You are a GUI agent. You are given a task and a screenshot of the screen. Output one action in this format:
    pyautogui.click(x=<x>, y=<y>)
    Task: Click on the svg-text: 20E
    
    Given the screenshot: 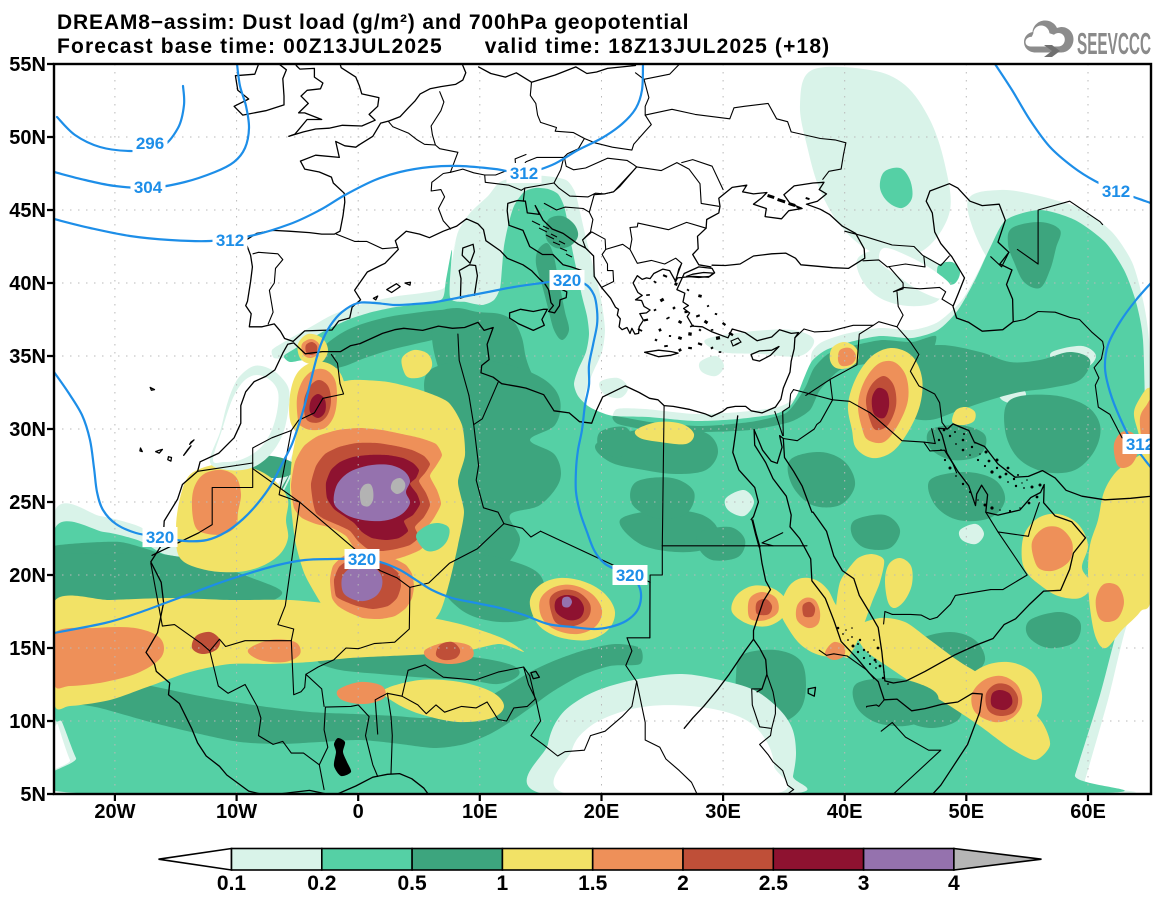 What is the action you would take?
    pyautogui.click(x=602, y=812)
    